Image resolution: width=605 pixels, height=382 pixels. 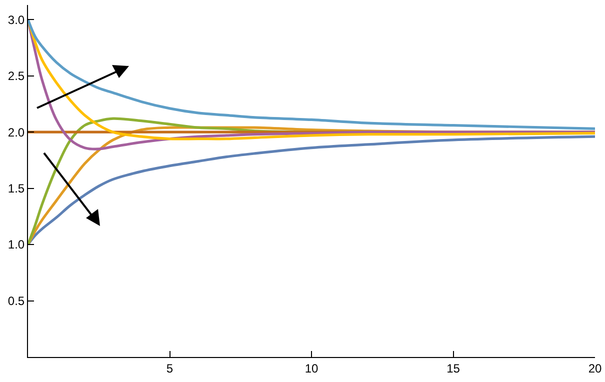 I want to click on y-tick-label: 1.0, so click(x=16, y=245).